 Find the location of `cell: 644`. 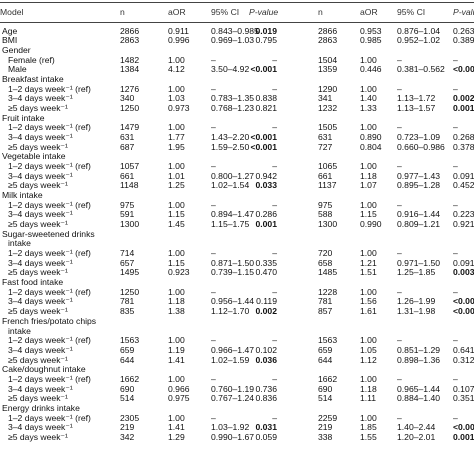

cell: 644 is located at coordinates (144, 360).